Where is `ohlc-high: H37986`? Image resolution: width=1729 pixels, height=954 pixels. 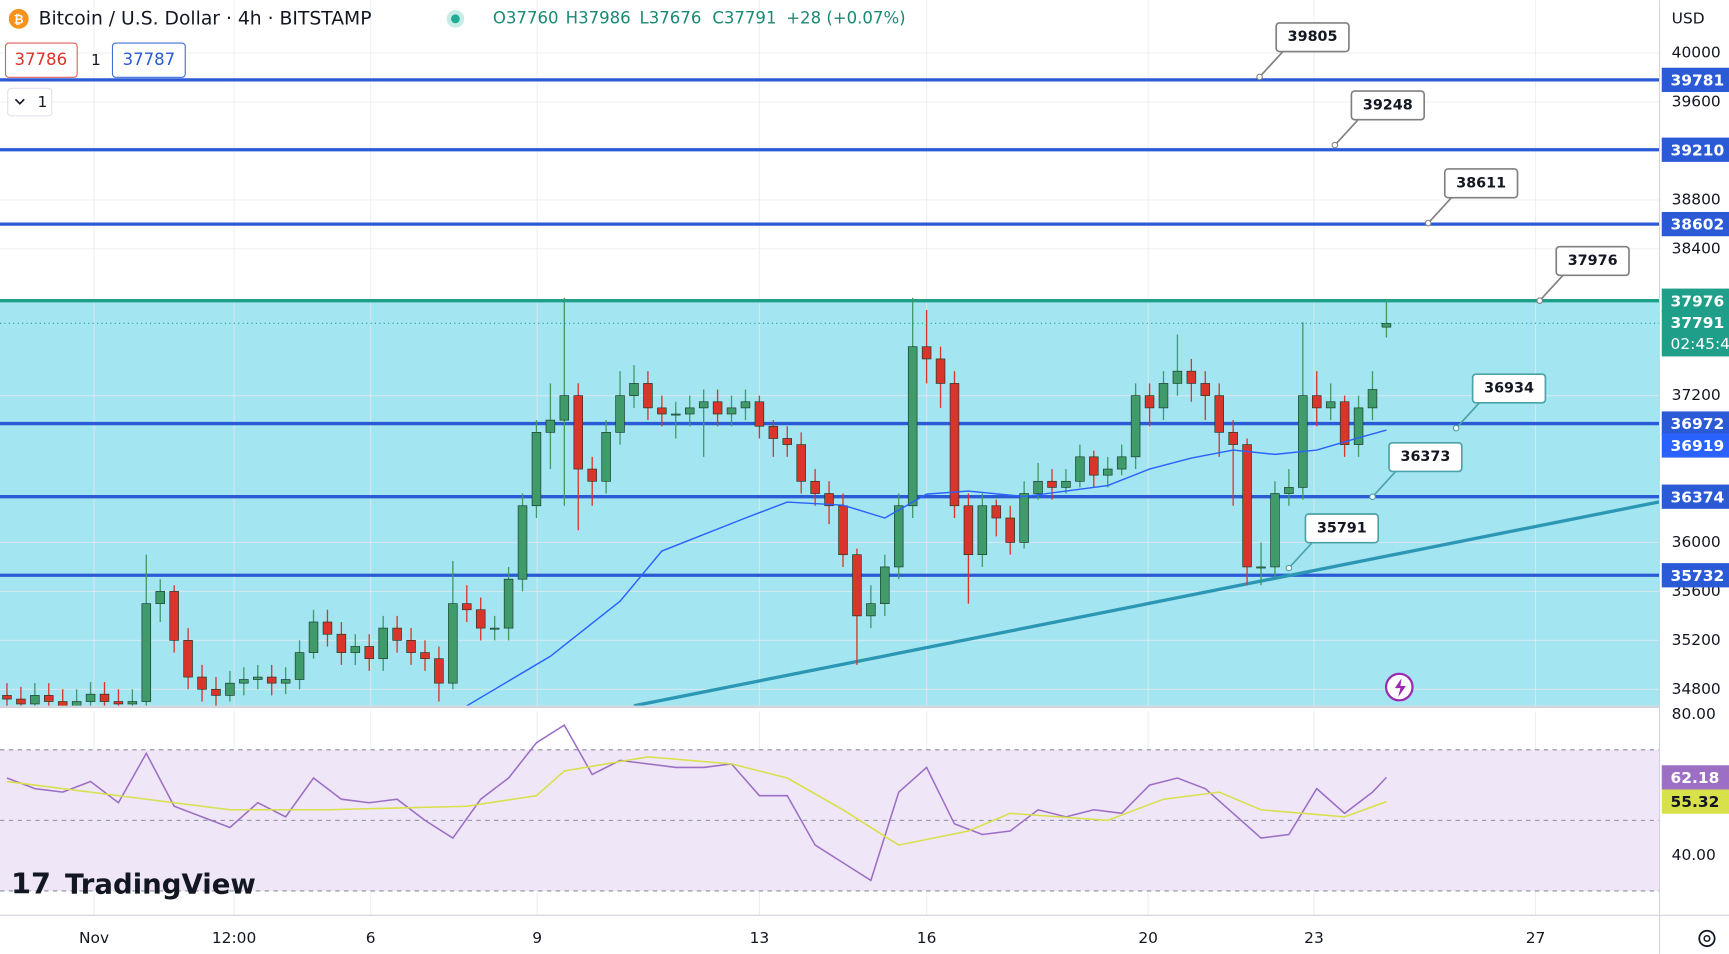 ohlc-high: H37986 is located at coordinates (598, 17).